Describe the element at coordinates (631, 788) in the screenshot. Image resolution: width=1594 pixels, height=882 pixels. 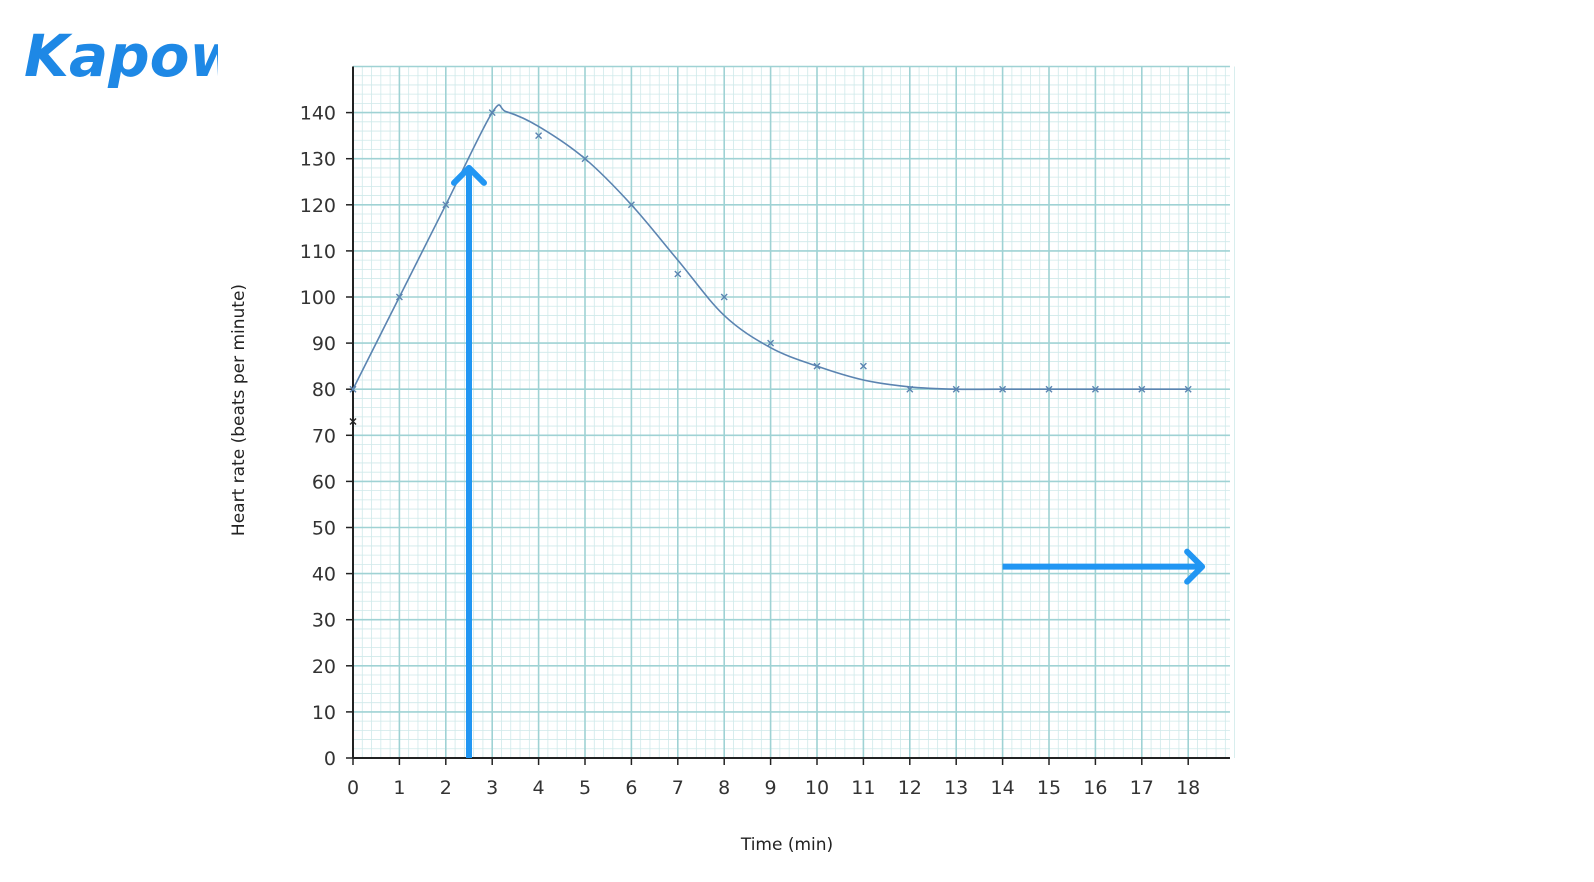
I see `x-tick-label: 6` at that location.